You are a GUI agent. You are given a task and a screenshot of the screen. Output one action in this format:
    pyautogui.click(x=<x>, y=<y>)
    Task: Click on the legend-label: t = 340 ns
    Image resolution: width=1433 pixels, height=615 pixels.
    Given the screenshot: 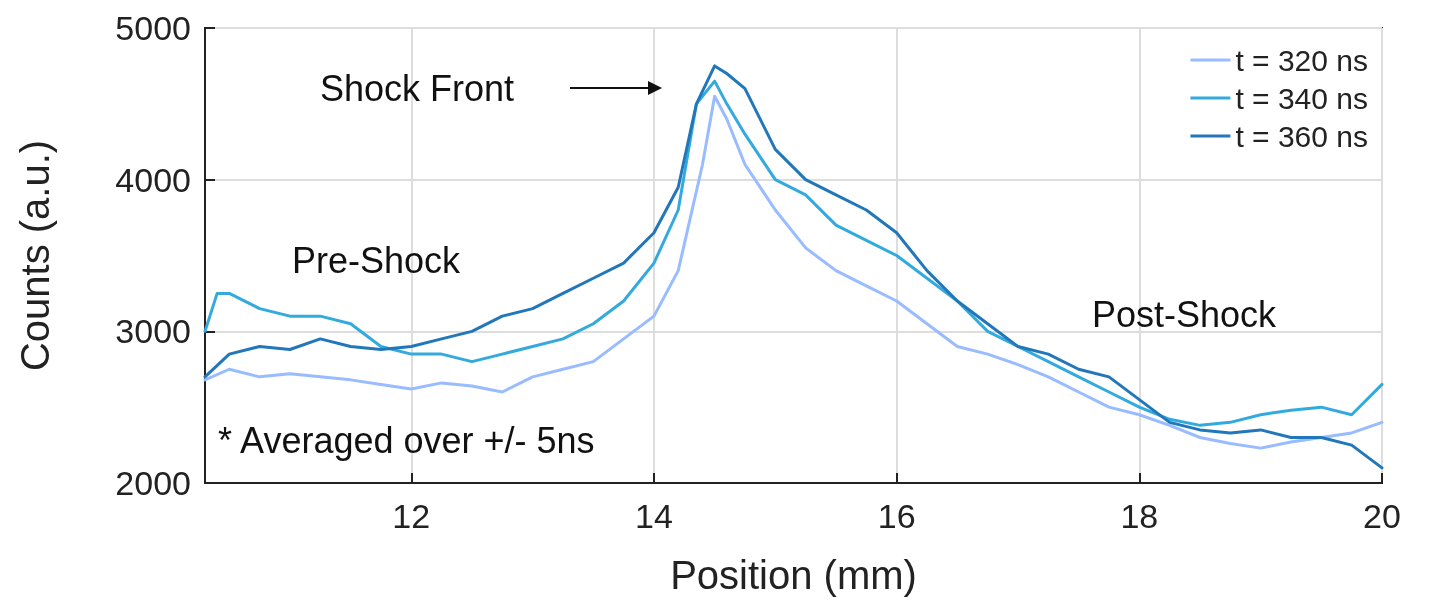 What is the action you would take?
    pyautogui.click(x=1302, y=98)
    